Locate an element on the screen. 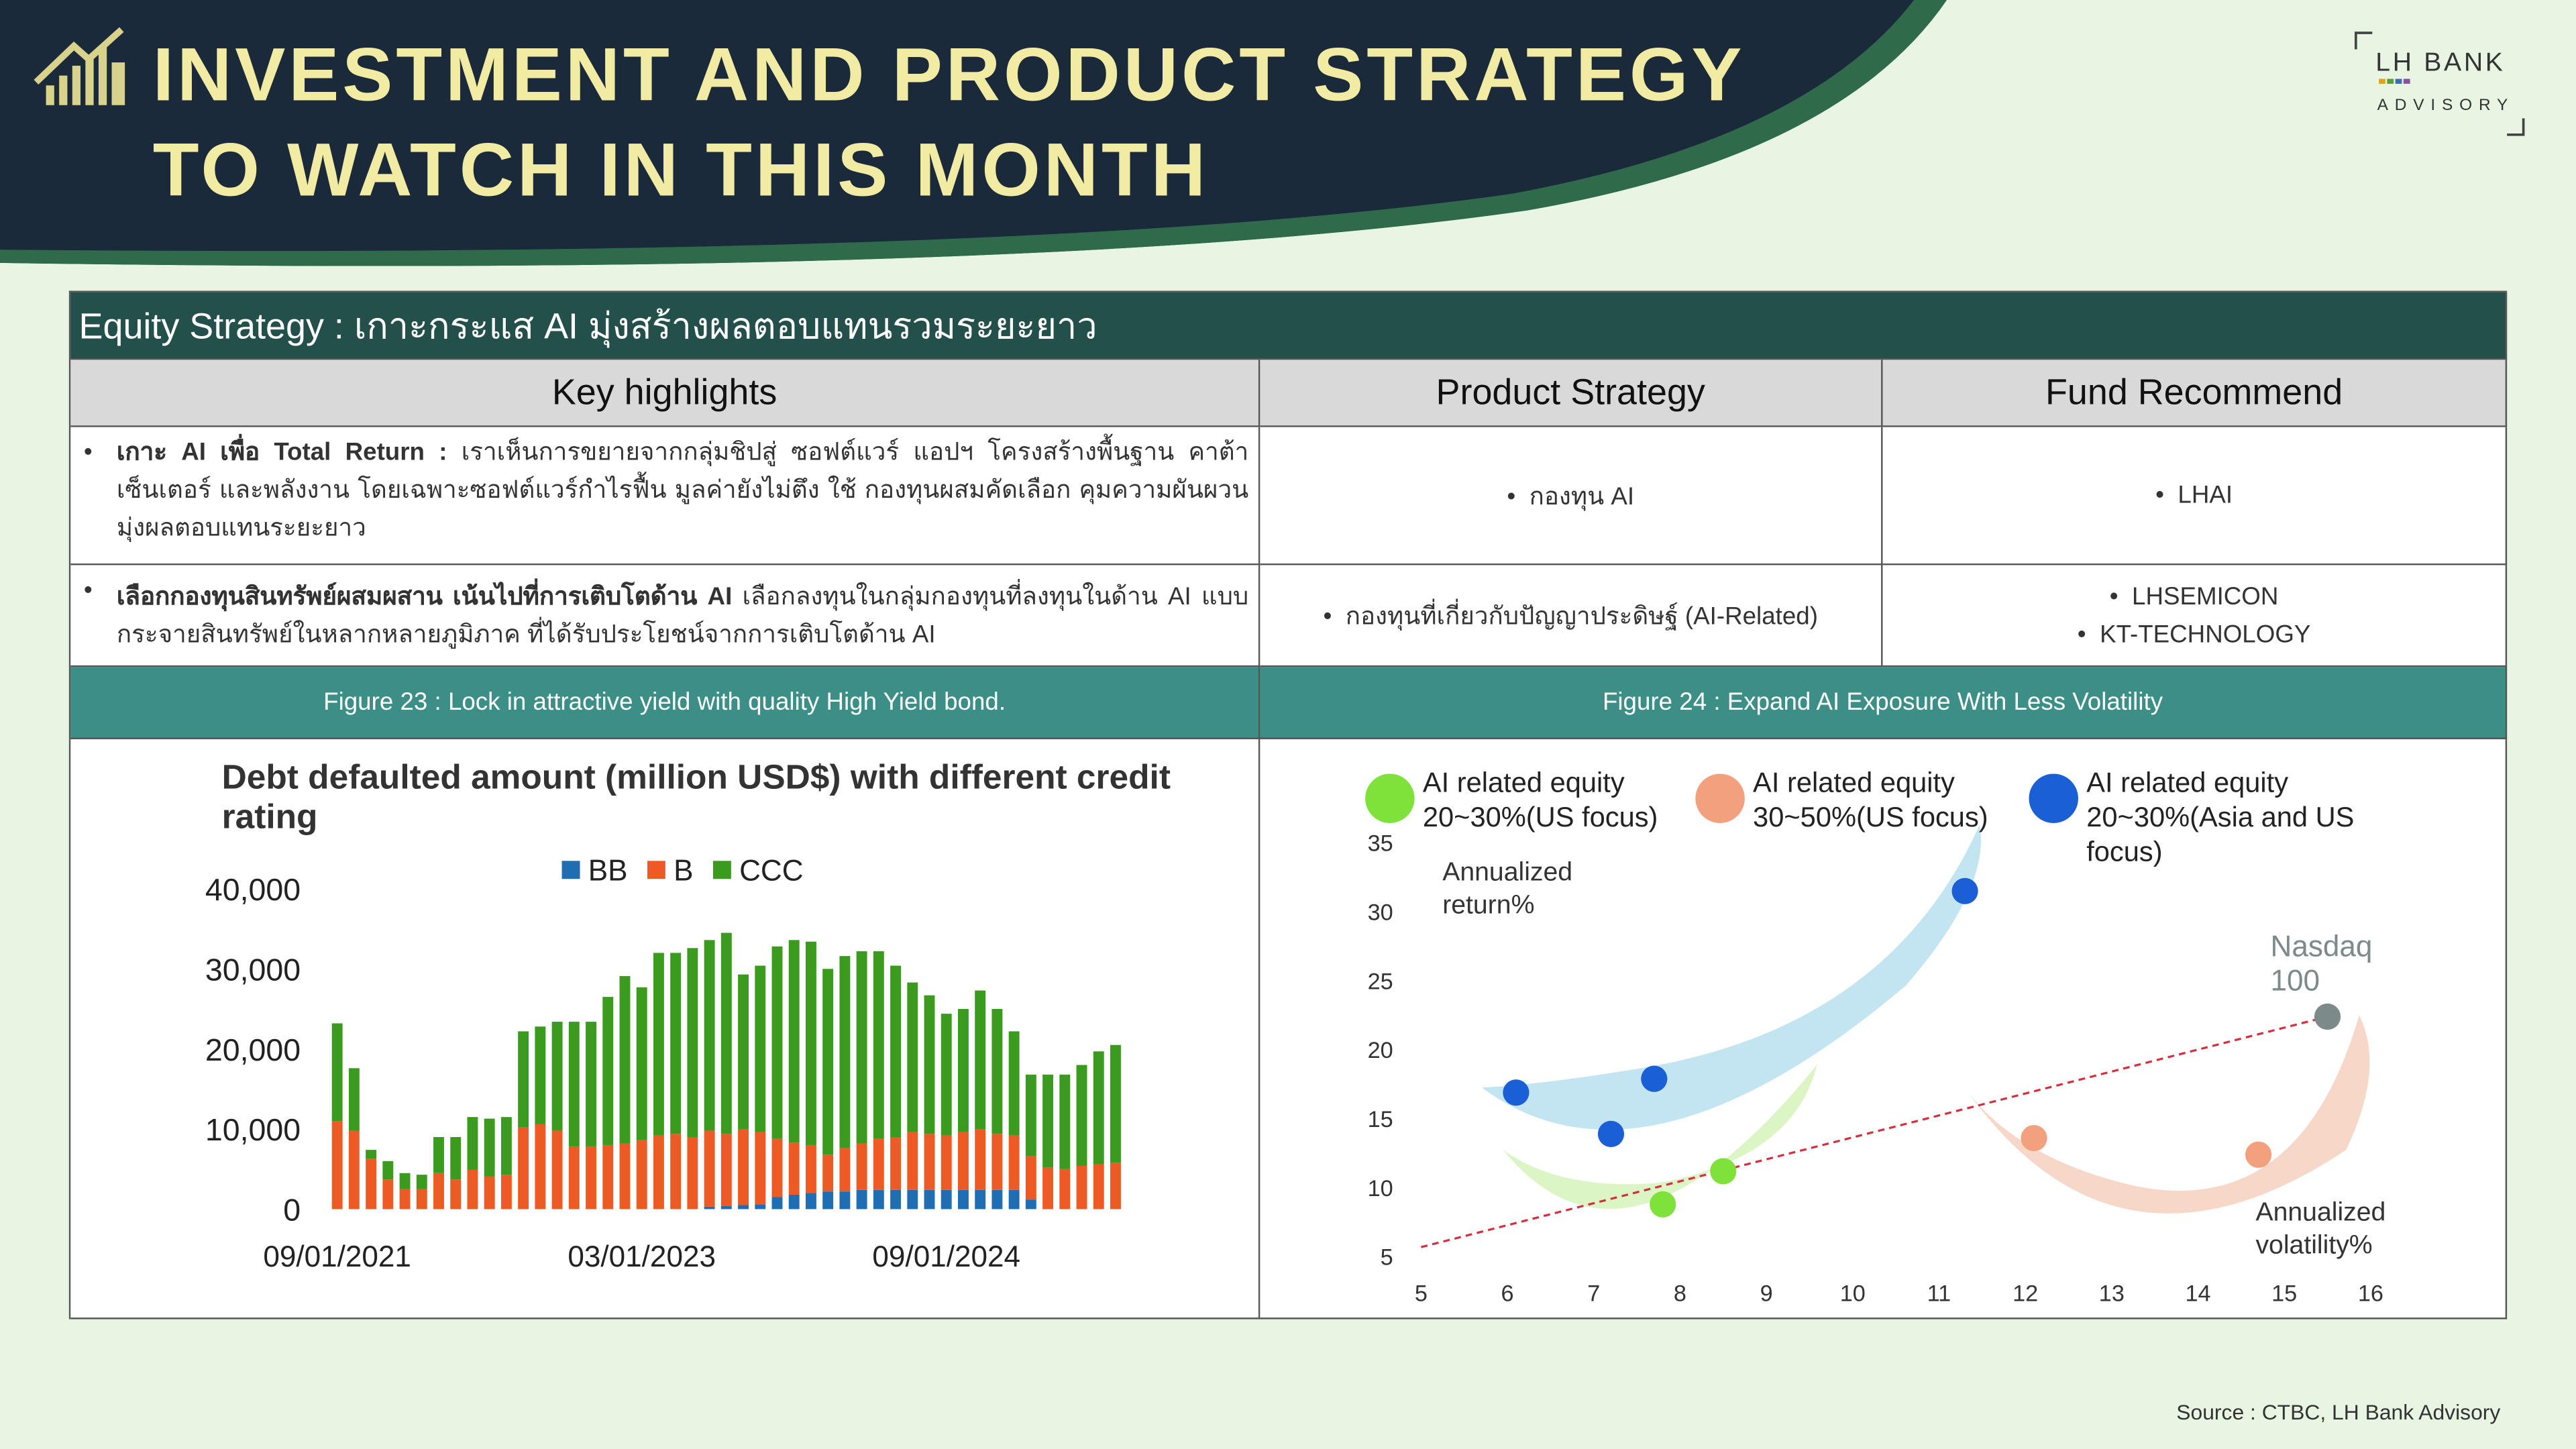 The width and height of the screenshot is (2576, 1449). y-tick-label: 10 is located at coordinates (1380, 1188).